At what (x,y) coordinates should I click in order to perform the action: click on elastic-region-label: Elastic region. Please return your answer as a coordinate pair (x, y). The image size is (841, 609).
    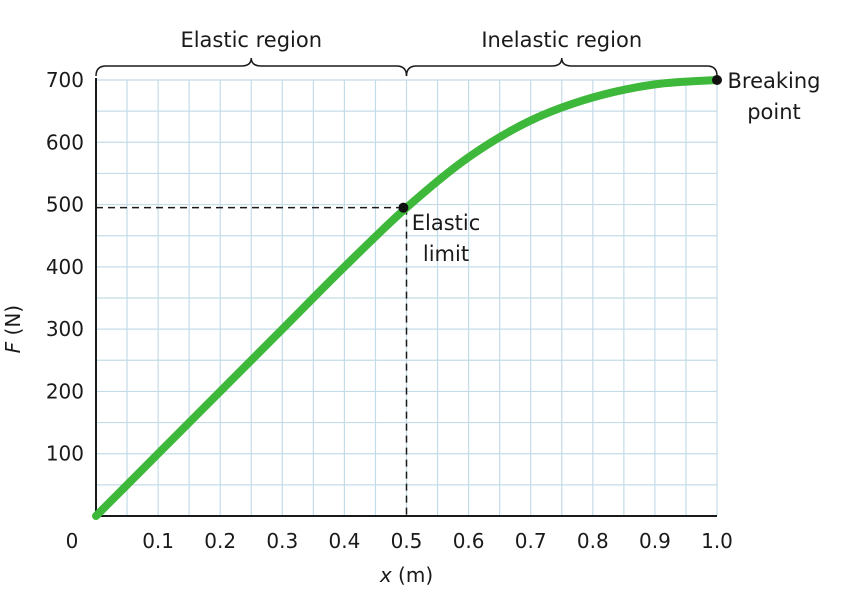
    Looking at the image, I should click on (251, 40).